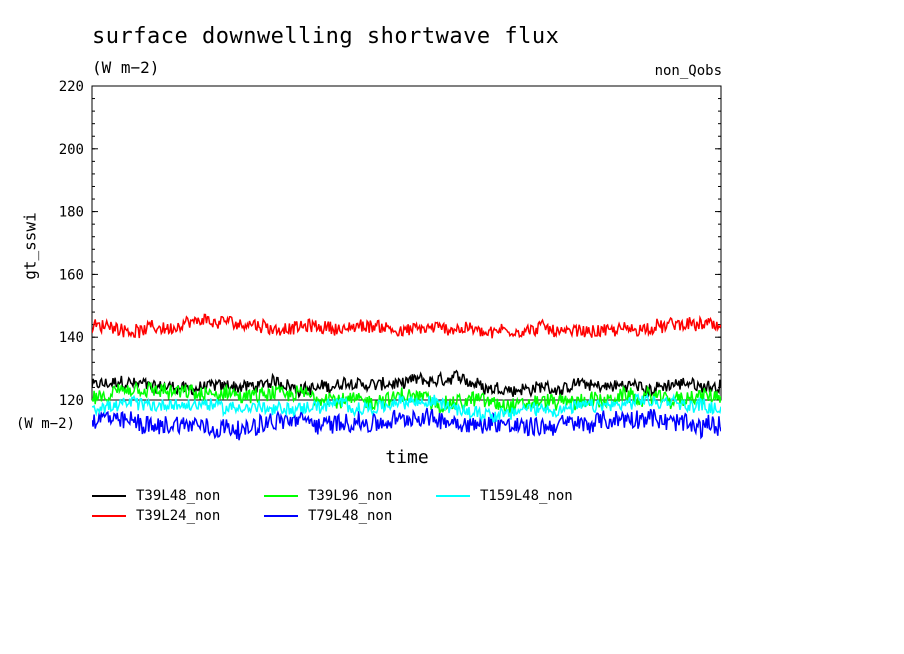 Image resolution: width=904 pixels, height=654 pixels. Describe the element at coordinates (406, 408) in the screenshot. I see `series-line-T159L48_non` at that location.